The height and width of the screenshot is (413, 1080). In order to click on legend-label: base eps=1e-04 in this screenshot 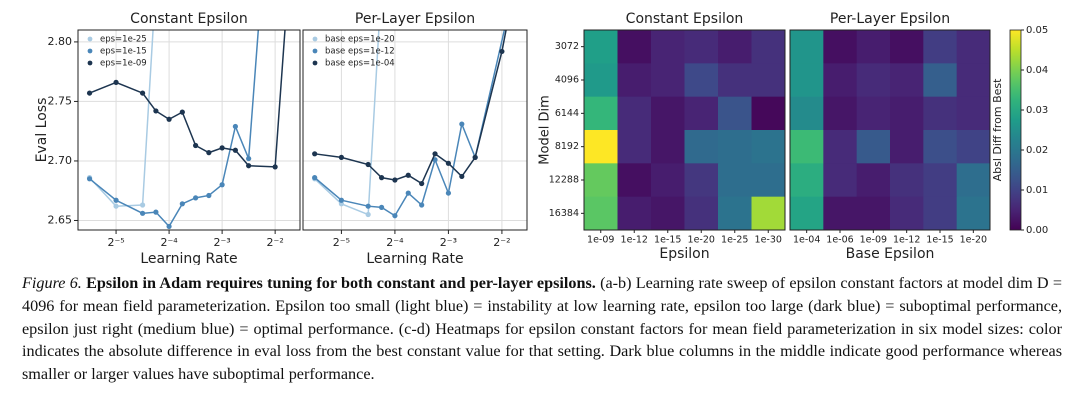, I will do `click(360, 64)`.